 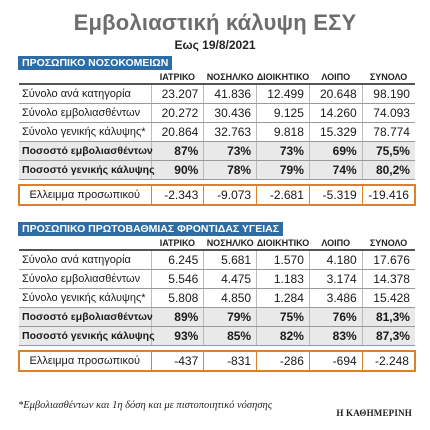 I want to click on cell-value: 9.818, so click(x=283, y=132).